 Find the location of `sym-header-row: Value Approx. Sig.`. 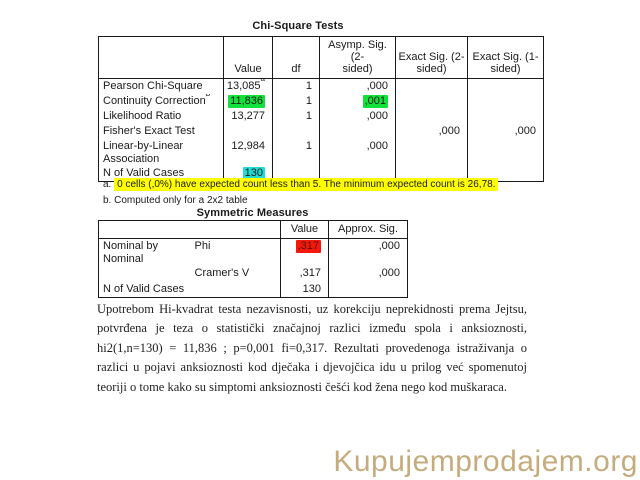

sym-header-row: Value Approx. Sig. is located at coordinates (253, 229).